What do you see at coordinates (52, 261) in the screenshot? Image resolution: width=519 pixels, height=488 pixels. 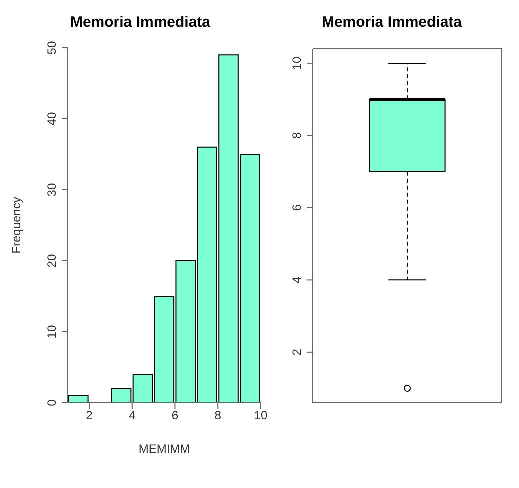 I see `y-tick-label: 20` at bounding box center [52, 261].